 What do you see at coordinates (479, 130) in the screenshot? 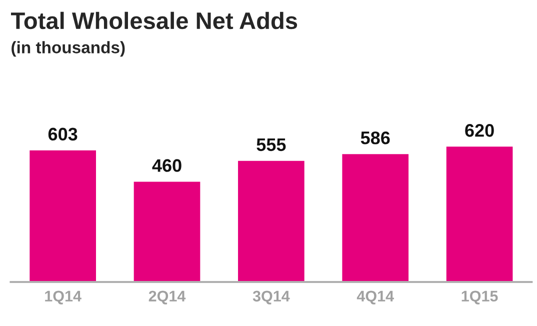
I see `data-label: 620` at bounding box center [479, 130].